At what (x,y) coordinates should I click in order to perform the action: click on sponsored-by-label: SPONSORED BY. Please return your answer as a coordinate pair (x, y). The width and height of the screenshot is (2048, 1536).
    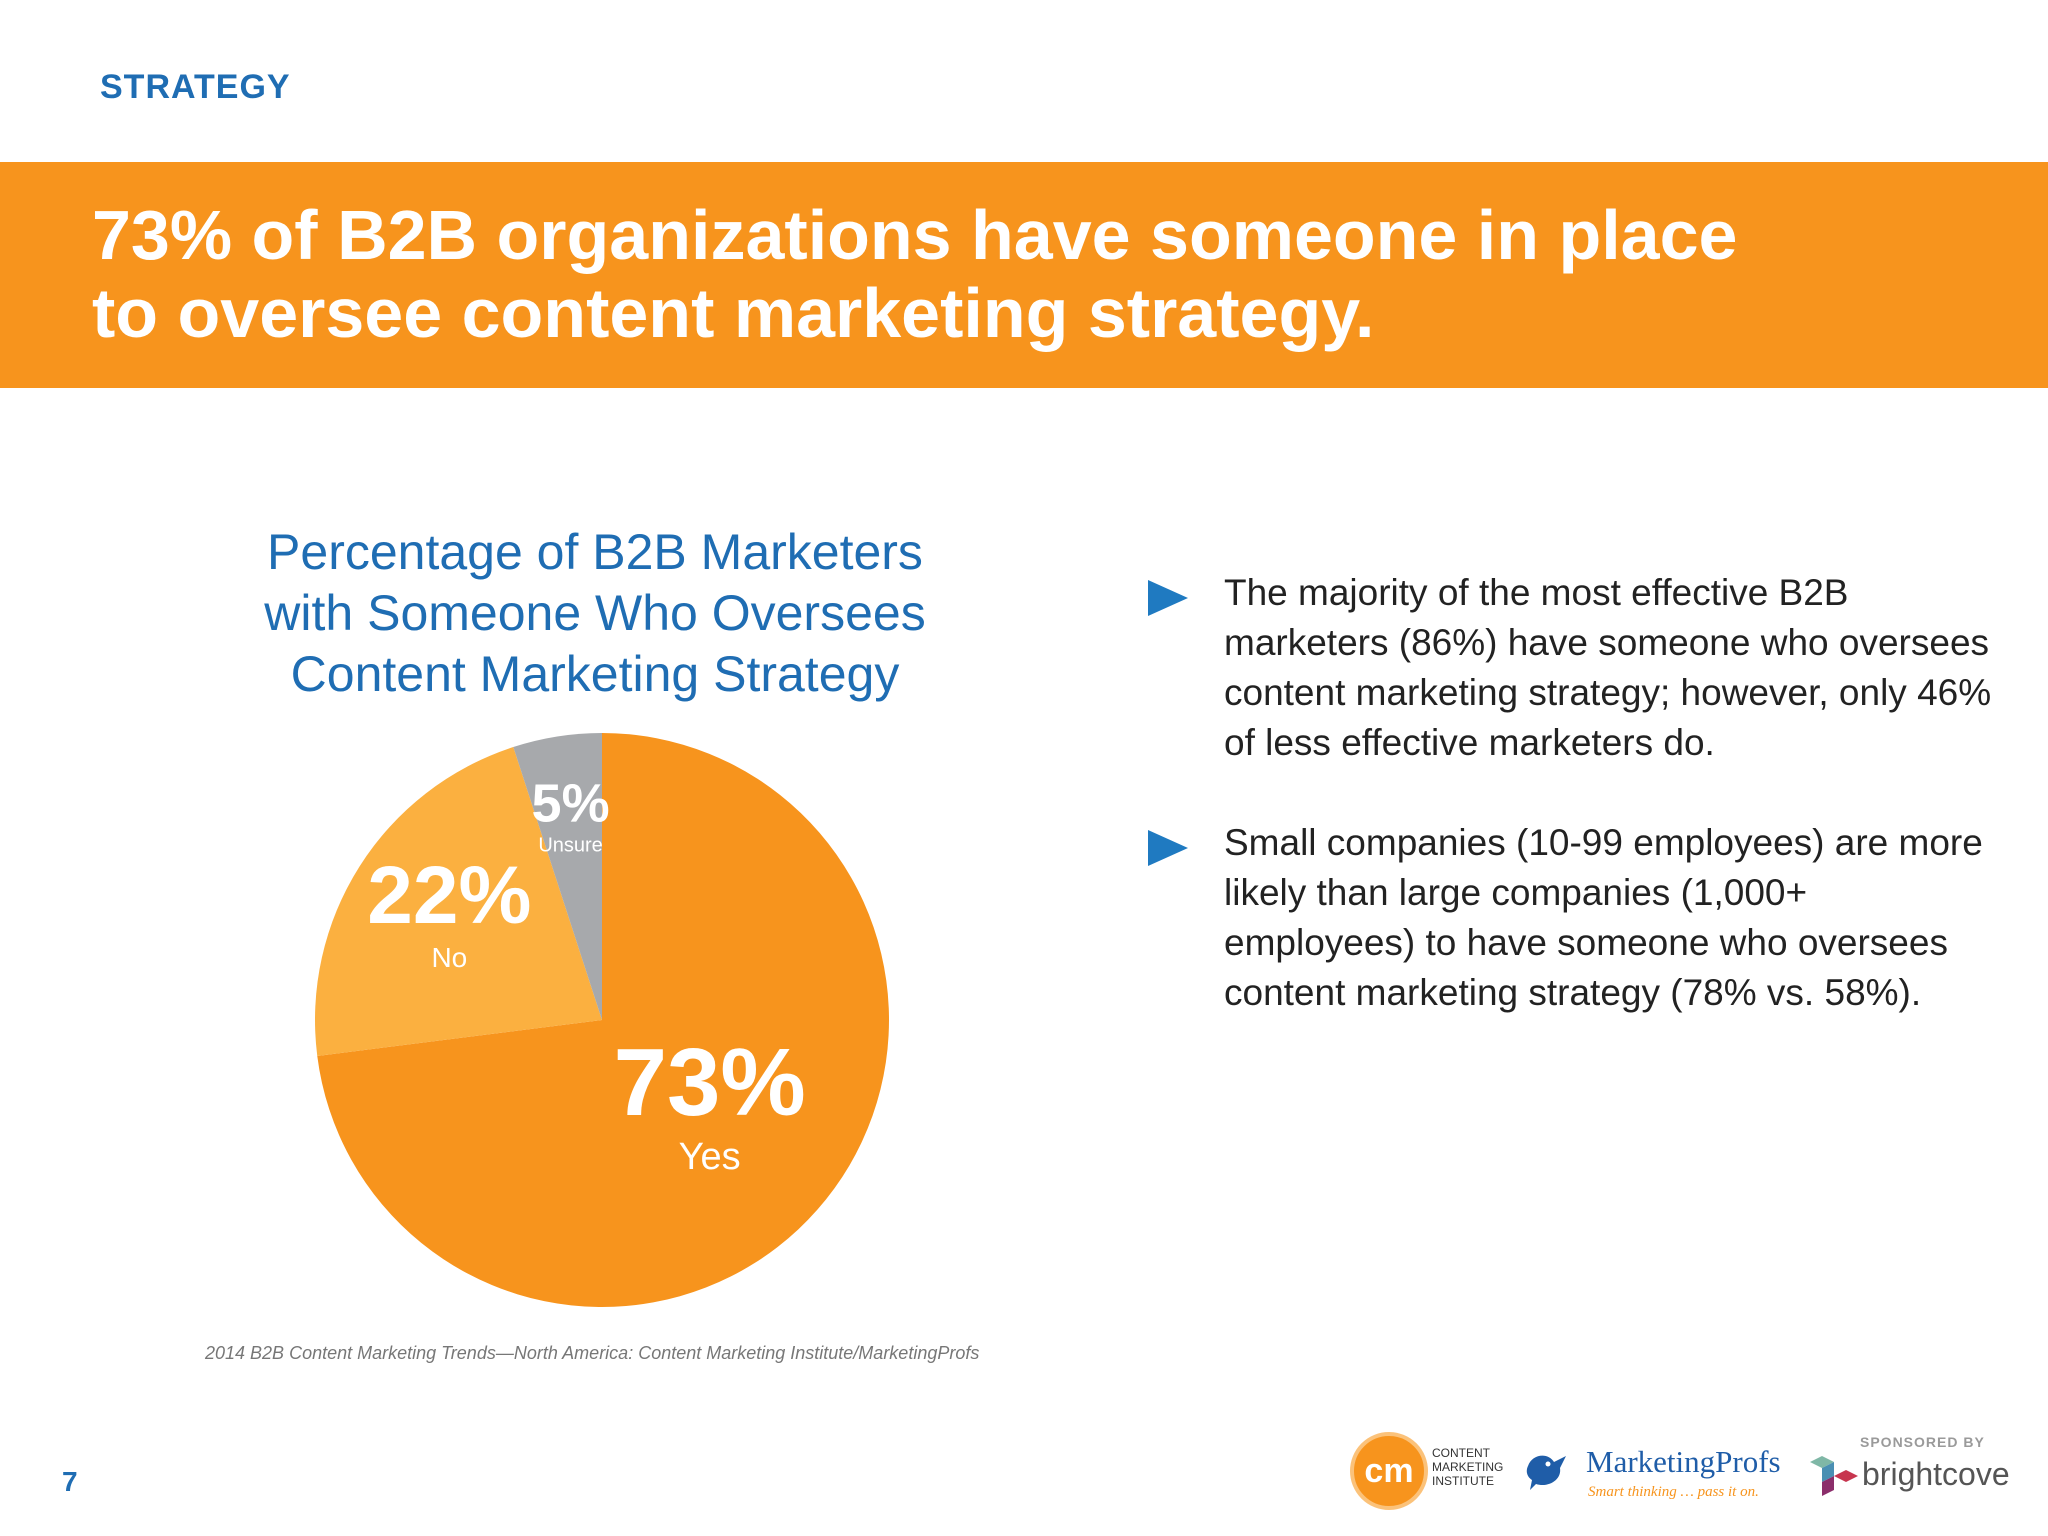
    Looking at the image, I should click on (1922, 1442).